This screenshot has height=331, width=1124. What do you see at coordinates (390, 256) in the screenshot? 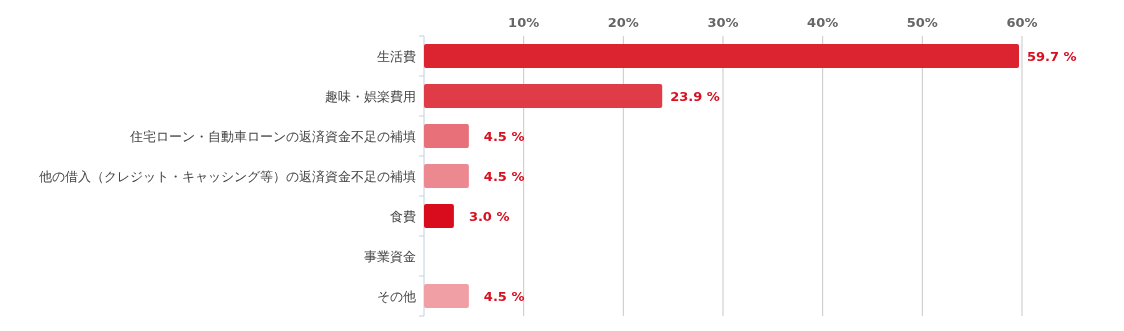
I see `y-tick-label: 事業資金` at bounding box center [390, 256].